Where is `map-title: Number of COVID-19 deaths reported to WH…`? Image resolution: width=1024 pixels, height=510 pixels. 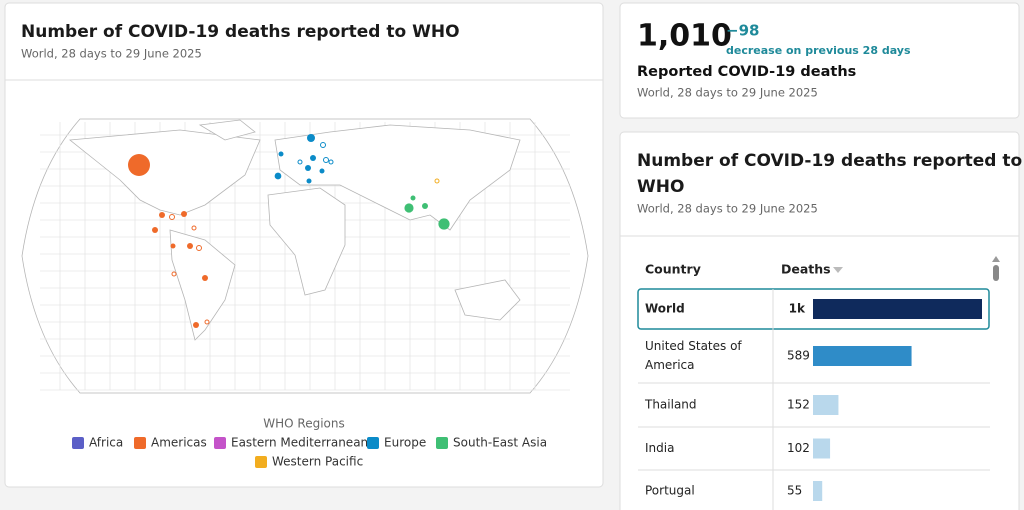 map-title: Number of COVID-19 deaths reported to WH… is located at coordinates (240, 32).